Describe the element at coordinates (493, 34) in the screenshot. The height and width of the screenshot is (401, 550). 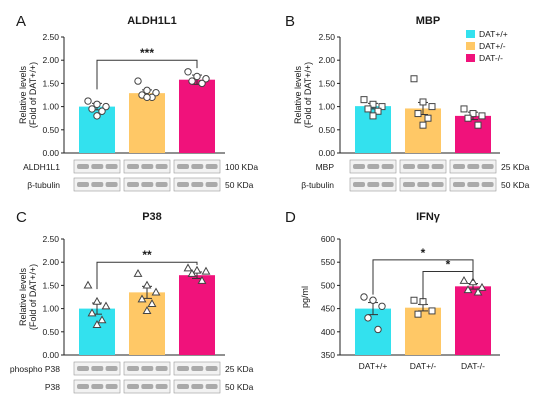
I see `legend-entry: DAT+/+` at that location.